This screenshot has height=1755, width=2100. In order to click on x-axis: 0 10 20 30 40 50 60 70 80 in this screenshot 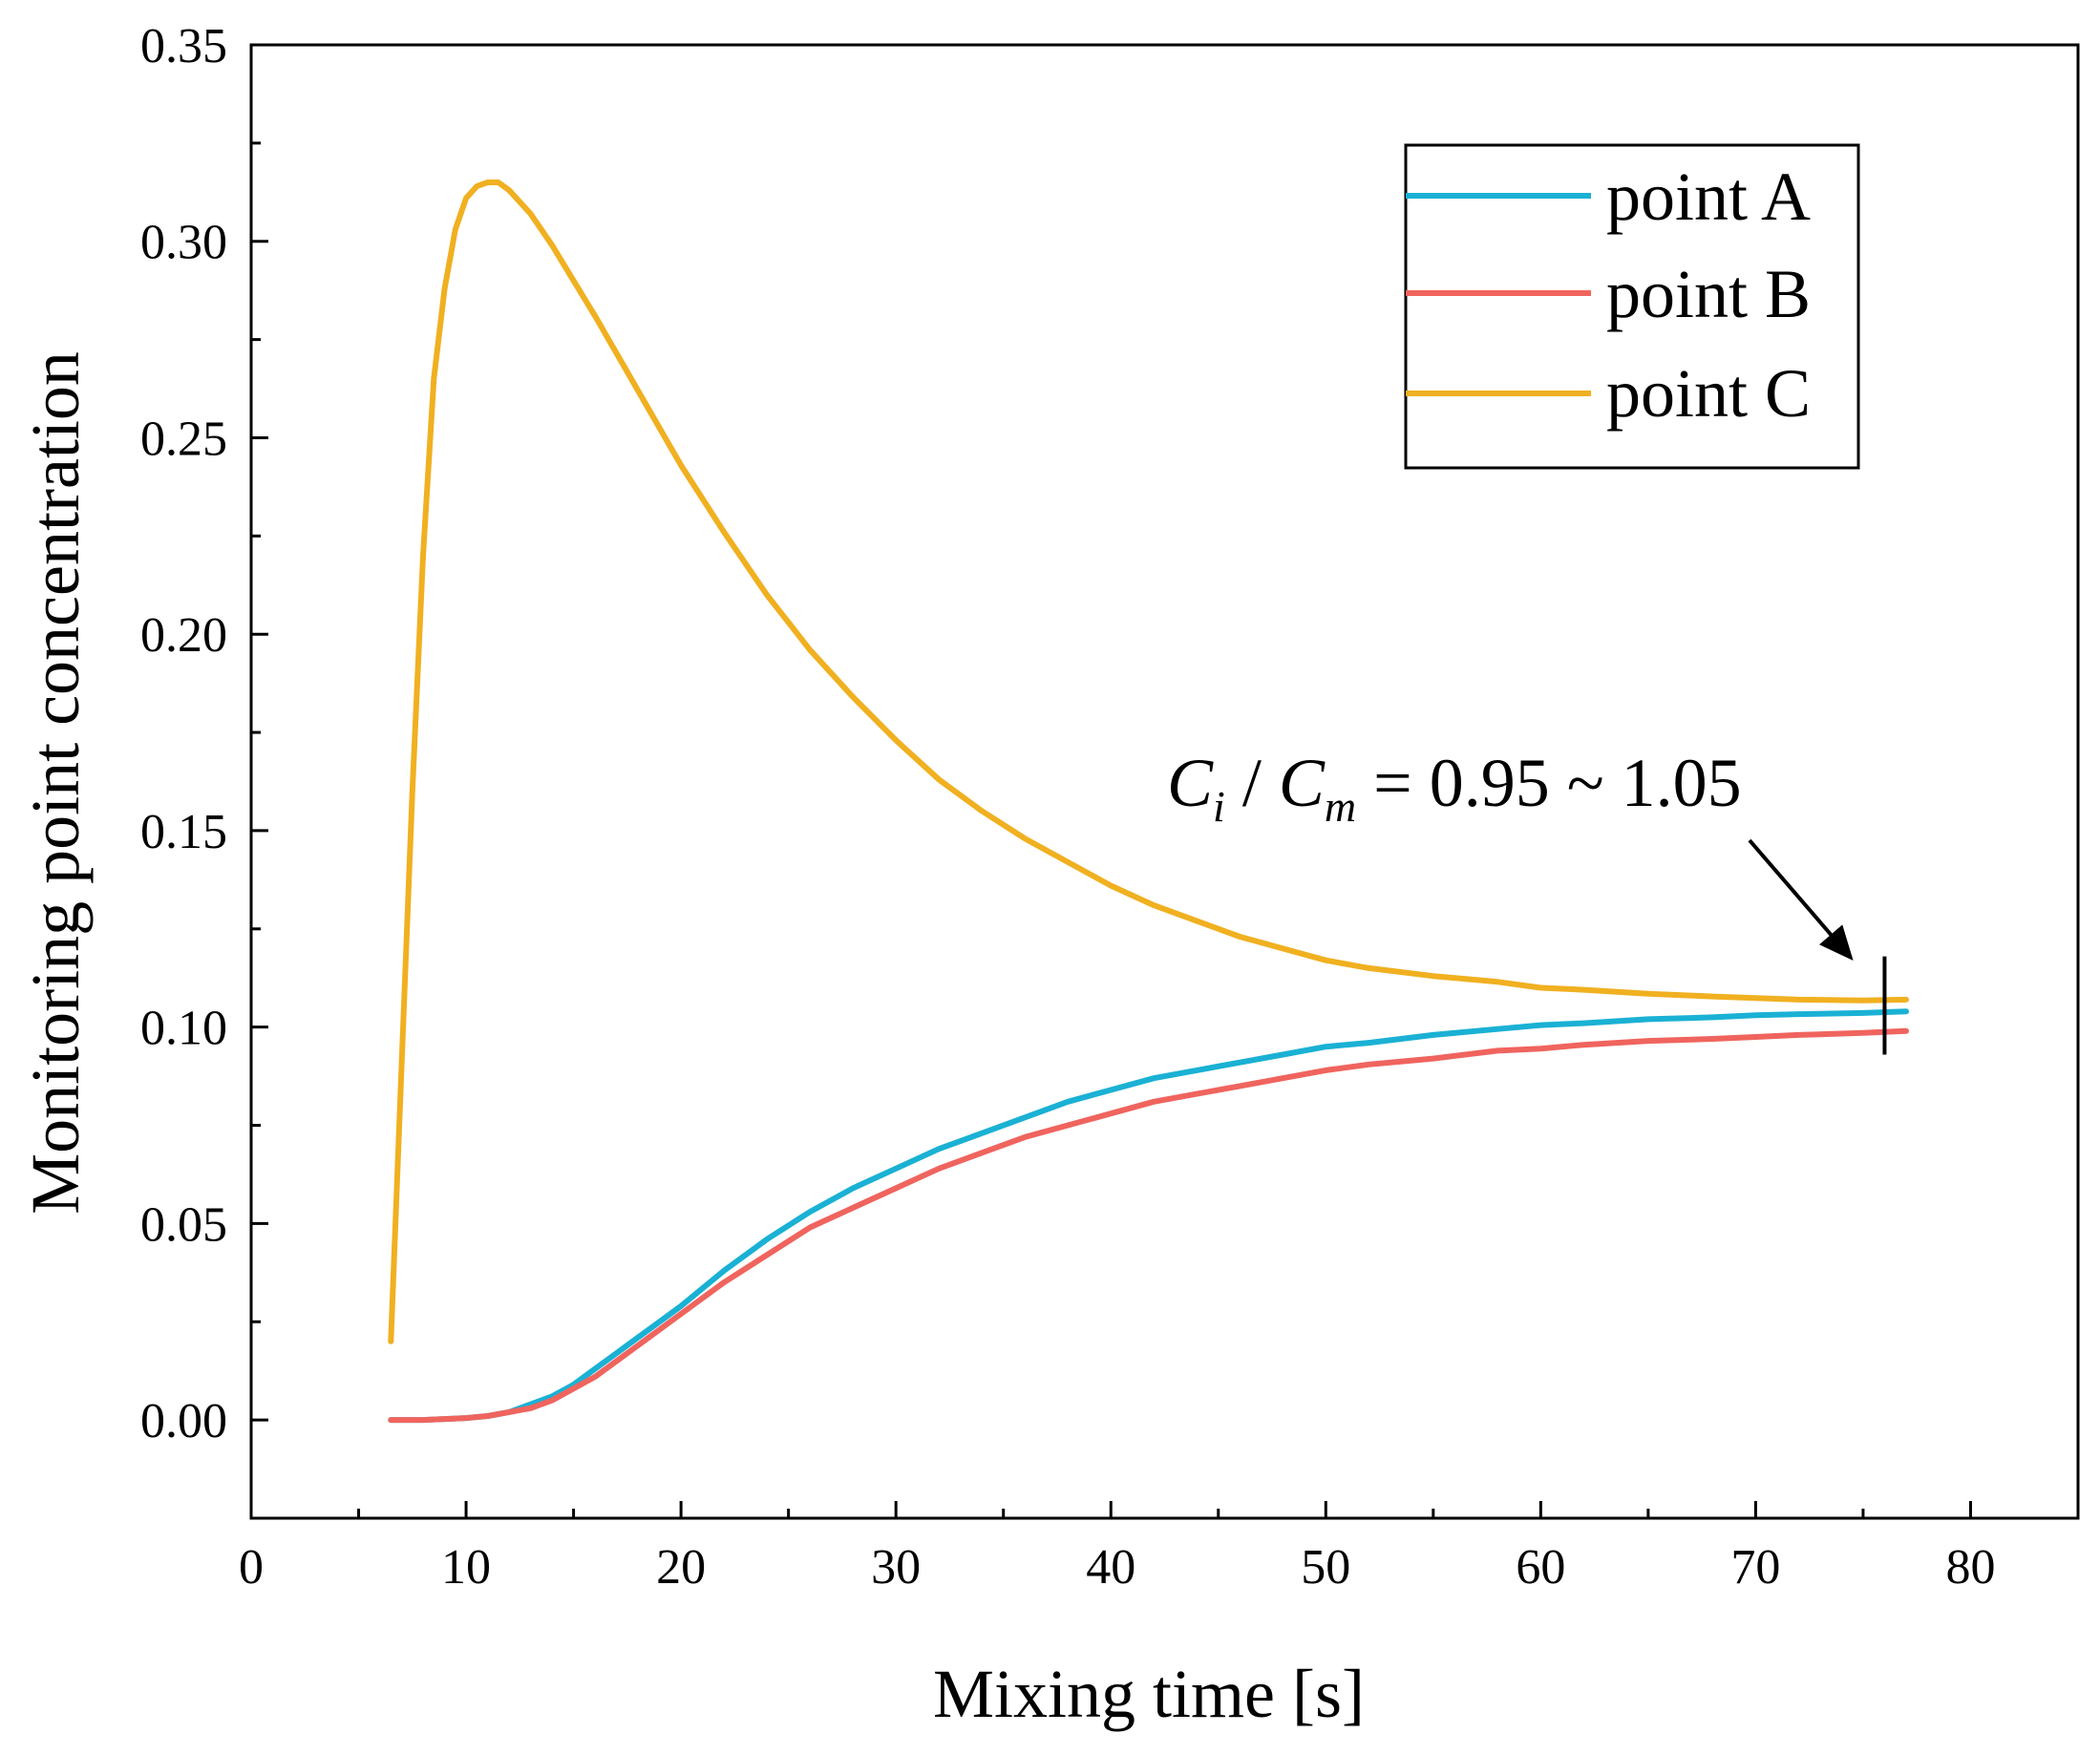, I will do `click(1117, 1548)`.